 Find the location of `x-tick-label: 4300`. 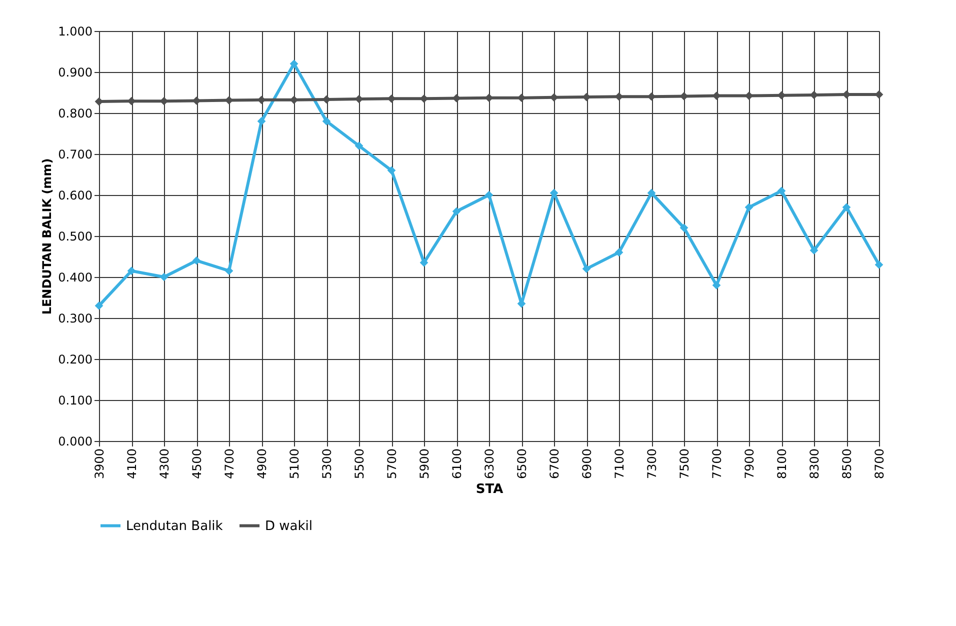

x-tick-label: 4300 is located at coordinates (165, 464).